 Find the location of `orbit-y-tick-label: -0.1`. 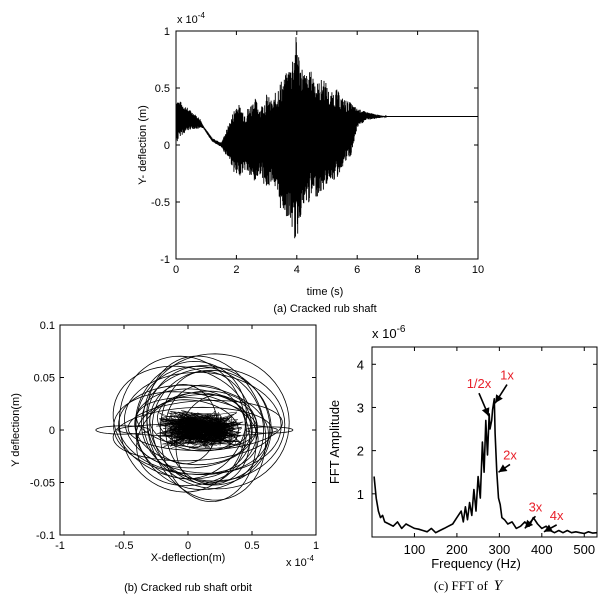

orbit-y-tick-label: -0.1 is located at coordinates (45, 536).